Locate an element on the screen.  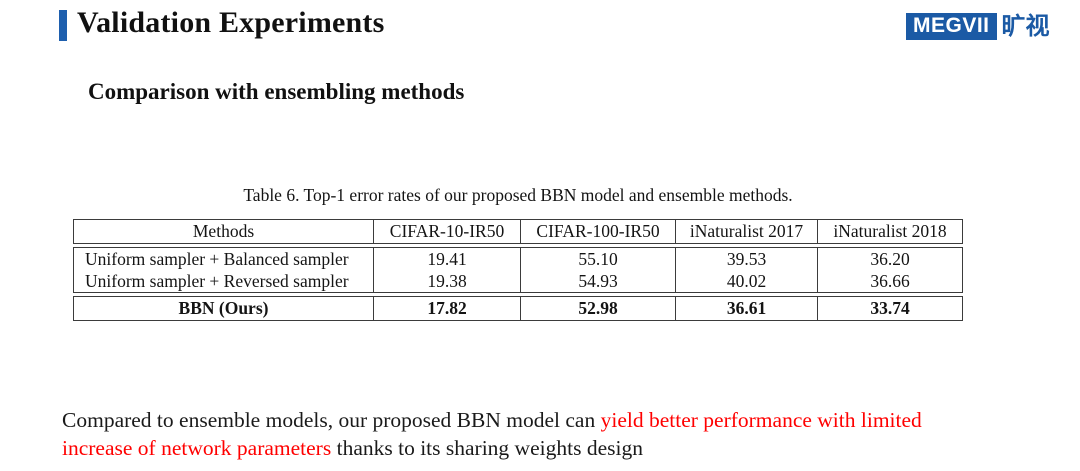
conclusion-segment-black: thanks to its sharing weights design is located at coordinates (487, 448).